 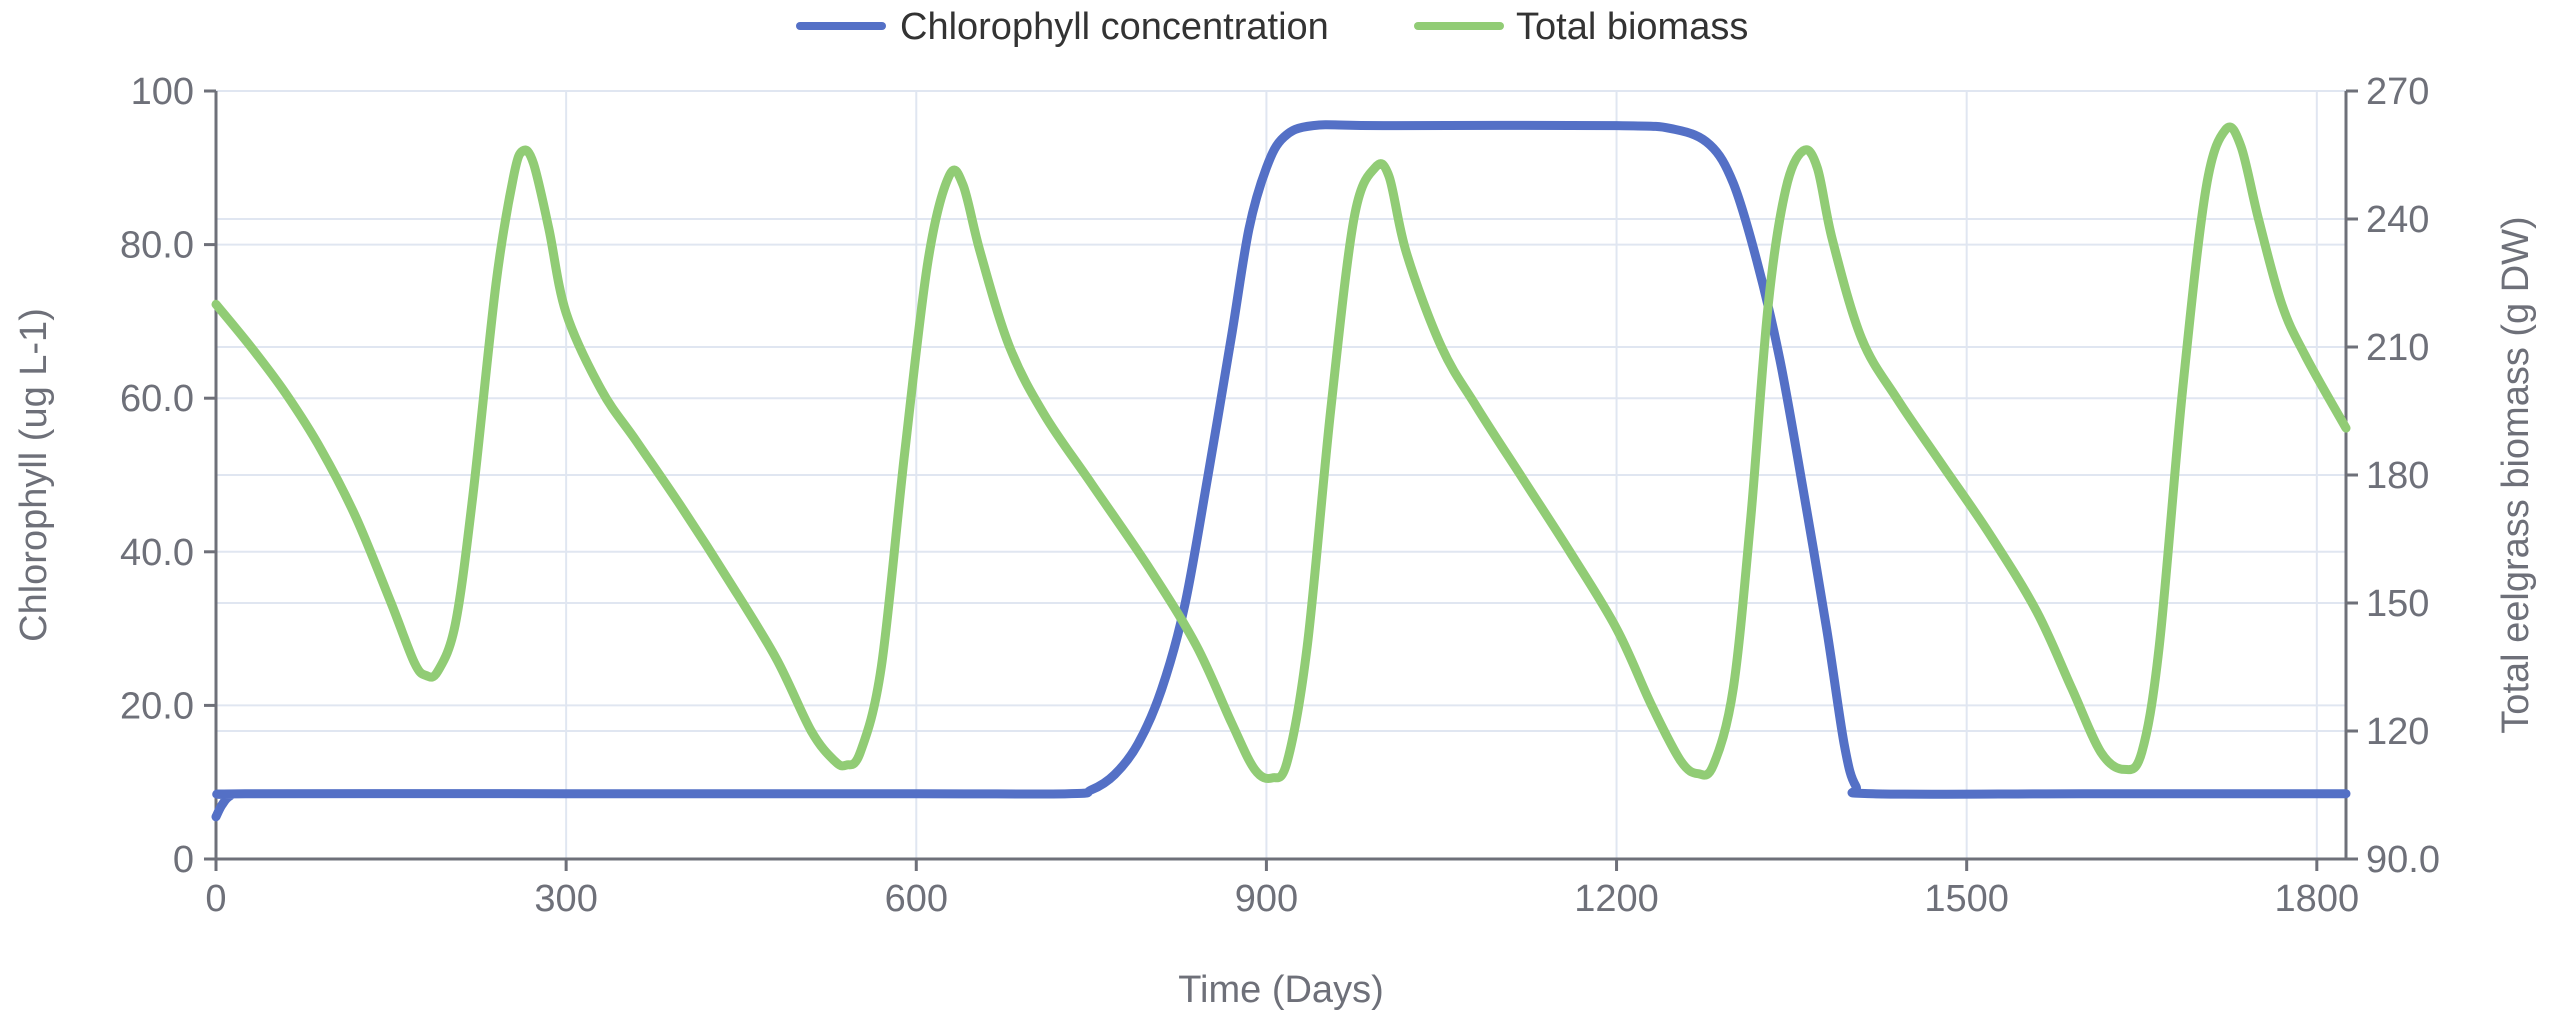 I want to click on legend: Chlorophyll concentration Total biomass, so click(x=1272, y=27).